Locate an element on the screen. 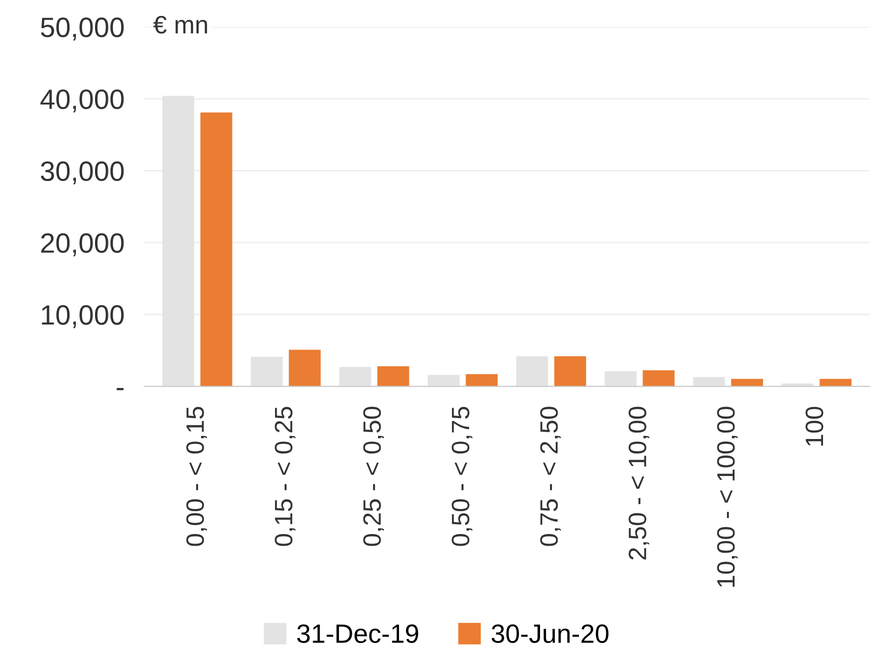 This screenshot has height=672, width=874. y-tick-label: 20,000 is located at coordinates (82, 244).